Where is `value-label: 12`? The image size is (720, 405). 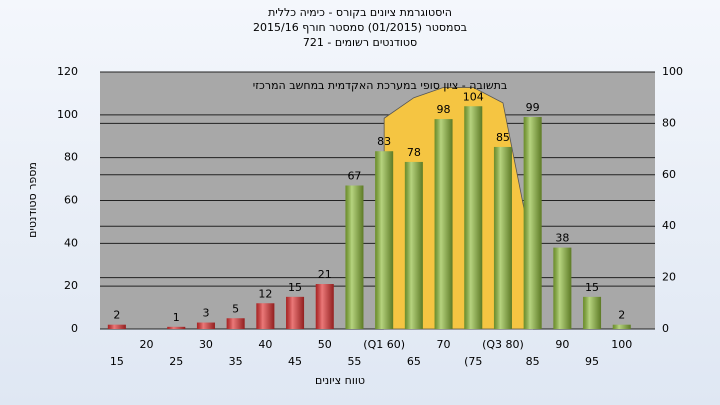
value-label: 12 is located at coordinates (265, 293).